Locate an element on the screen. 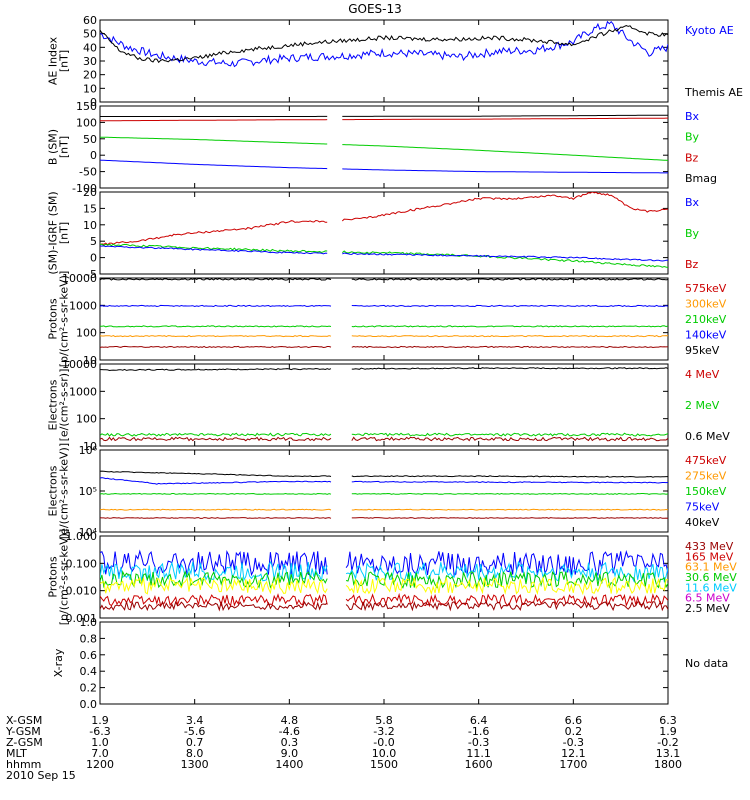  legend-label: 0.6 MeV is located at coordinates (707, 436).